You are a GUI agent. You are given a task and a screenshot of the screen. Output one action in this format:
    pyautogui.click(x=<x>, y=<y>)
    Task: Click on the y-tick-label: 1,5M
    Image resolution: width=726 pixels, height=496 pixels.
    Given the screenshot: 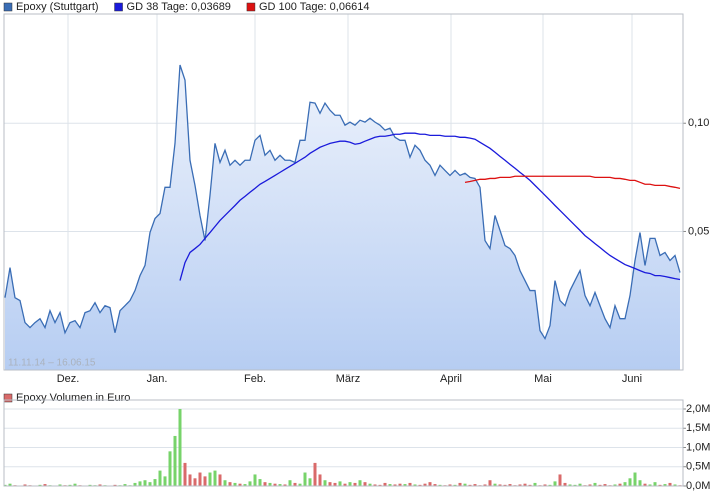 What is the action you would take?
    pyautogui.click(x=698, y=428)
    